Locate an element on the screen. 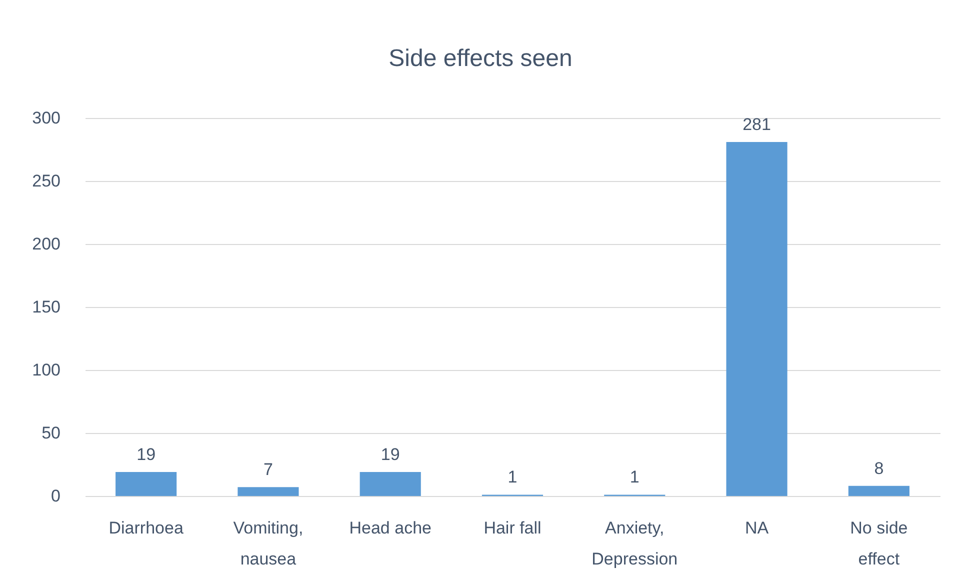 Image resolution: width=956 pixels, height=581 pixels. data-label: 281 is located at coordinates (756, 124).